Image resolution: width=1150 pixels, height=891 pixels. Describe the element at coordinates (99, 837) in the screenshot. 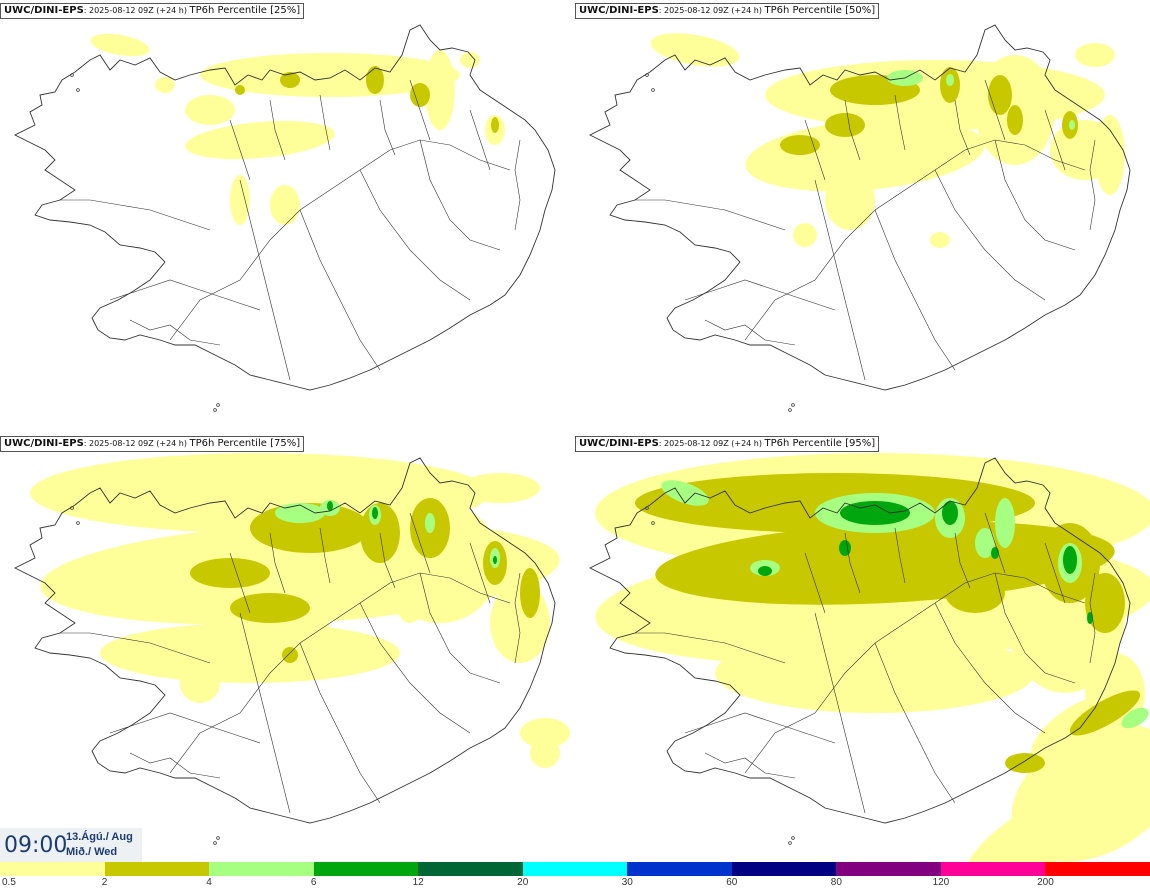

I see `valid-date: 13.Ágú./ Aug` at that location.